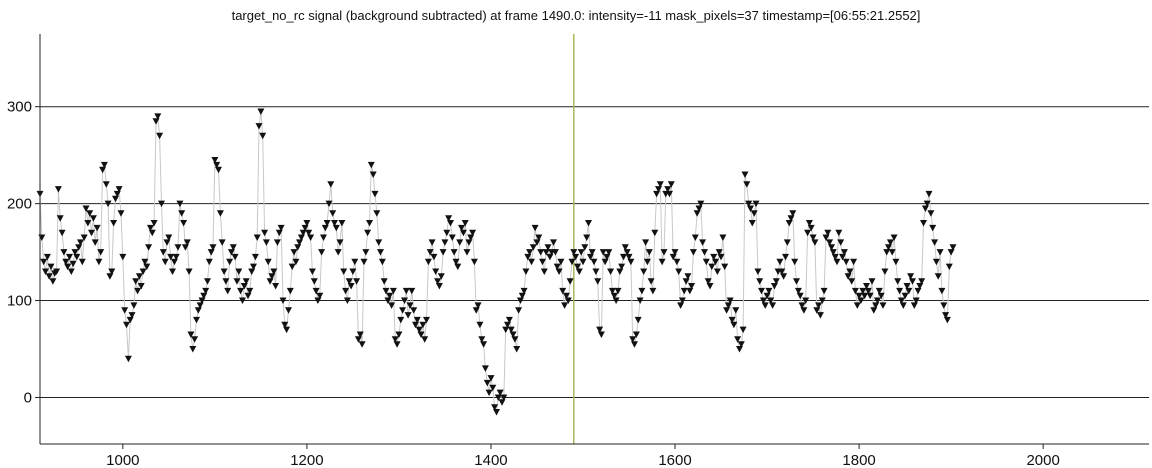  What do you see at coordinates (19, 107) in the screenshot?
I see `y-tick-label: 300` at bounding box center [19, 107].